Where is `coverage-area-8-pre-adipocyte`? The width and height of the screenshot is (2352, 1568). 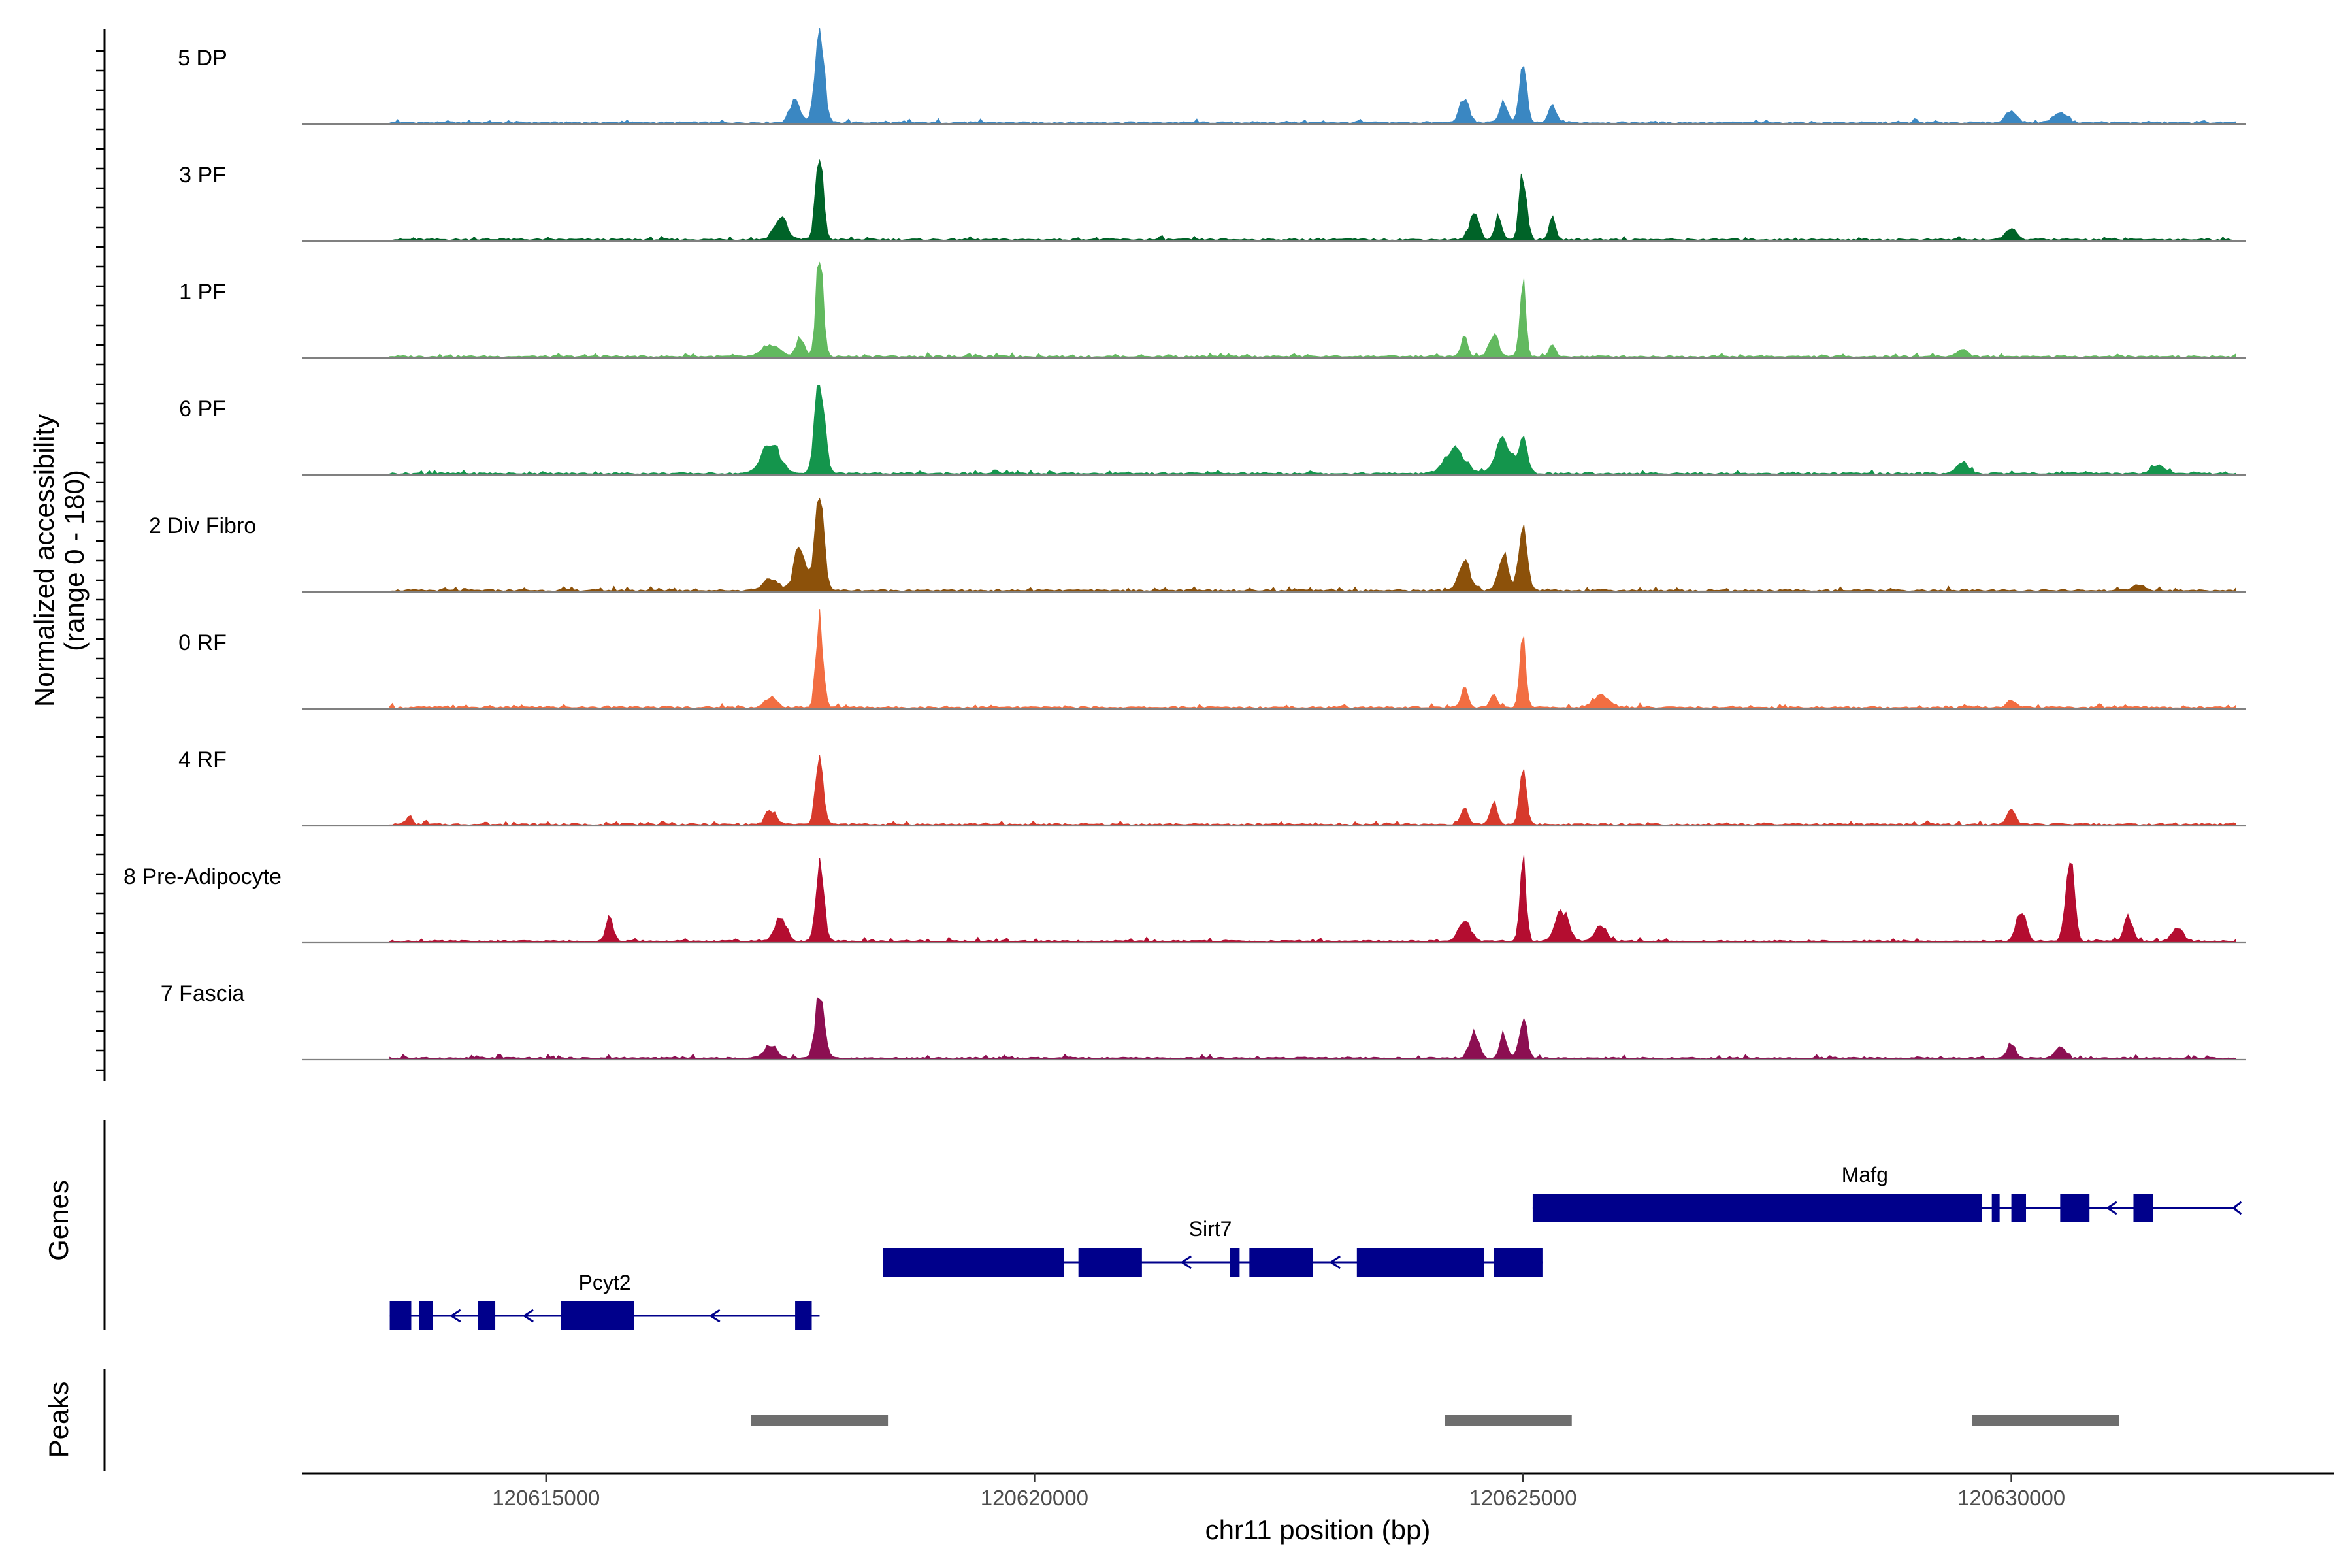
coverage-area-8-pre-adipocyte is located at coordinates (1312, 899).